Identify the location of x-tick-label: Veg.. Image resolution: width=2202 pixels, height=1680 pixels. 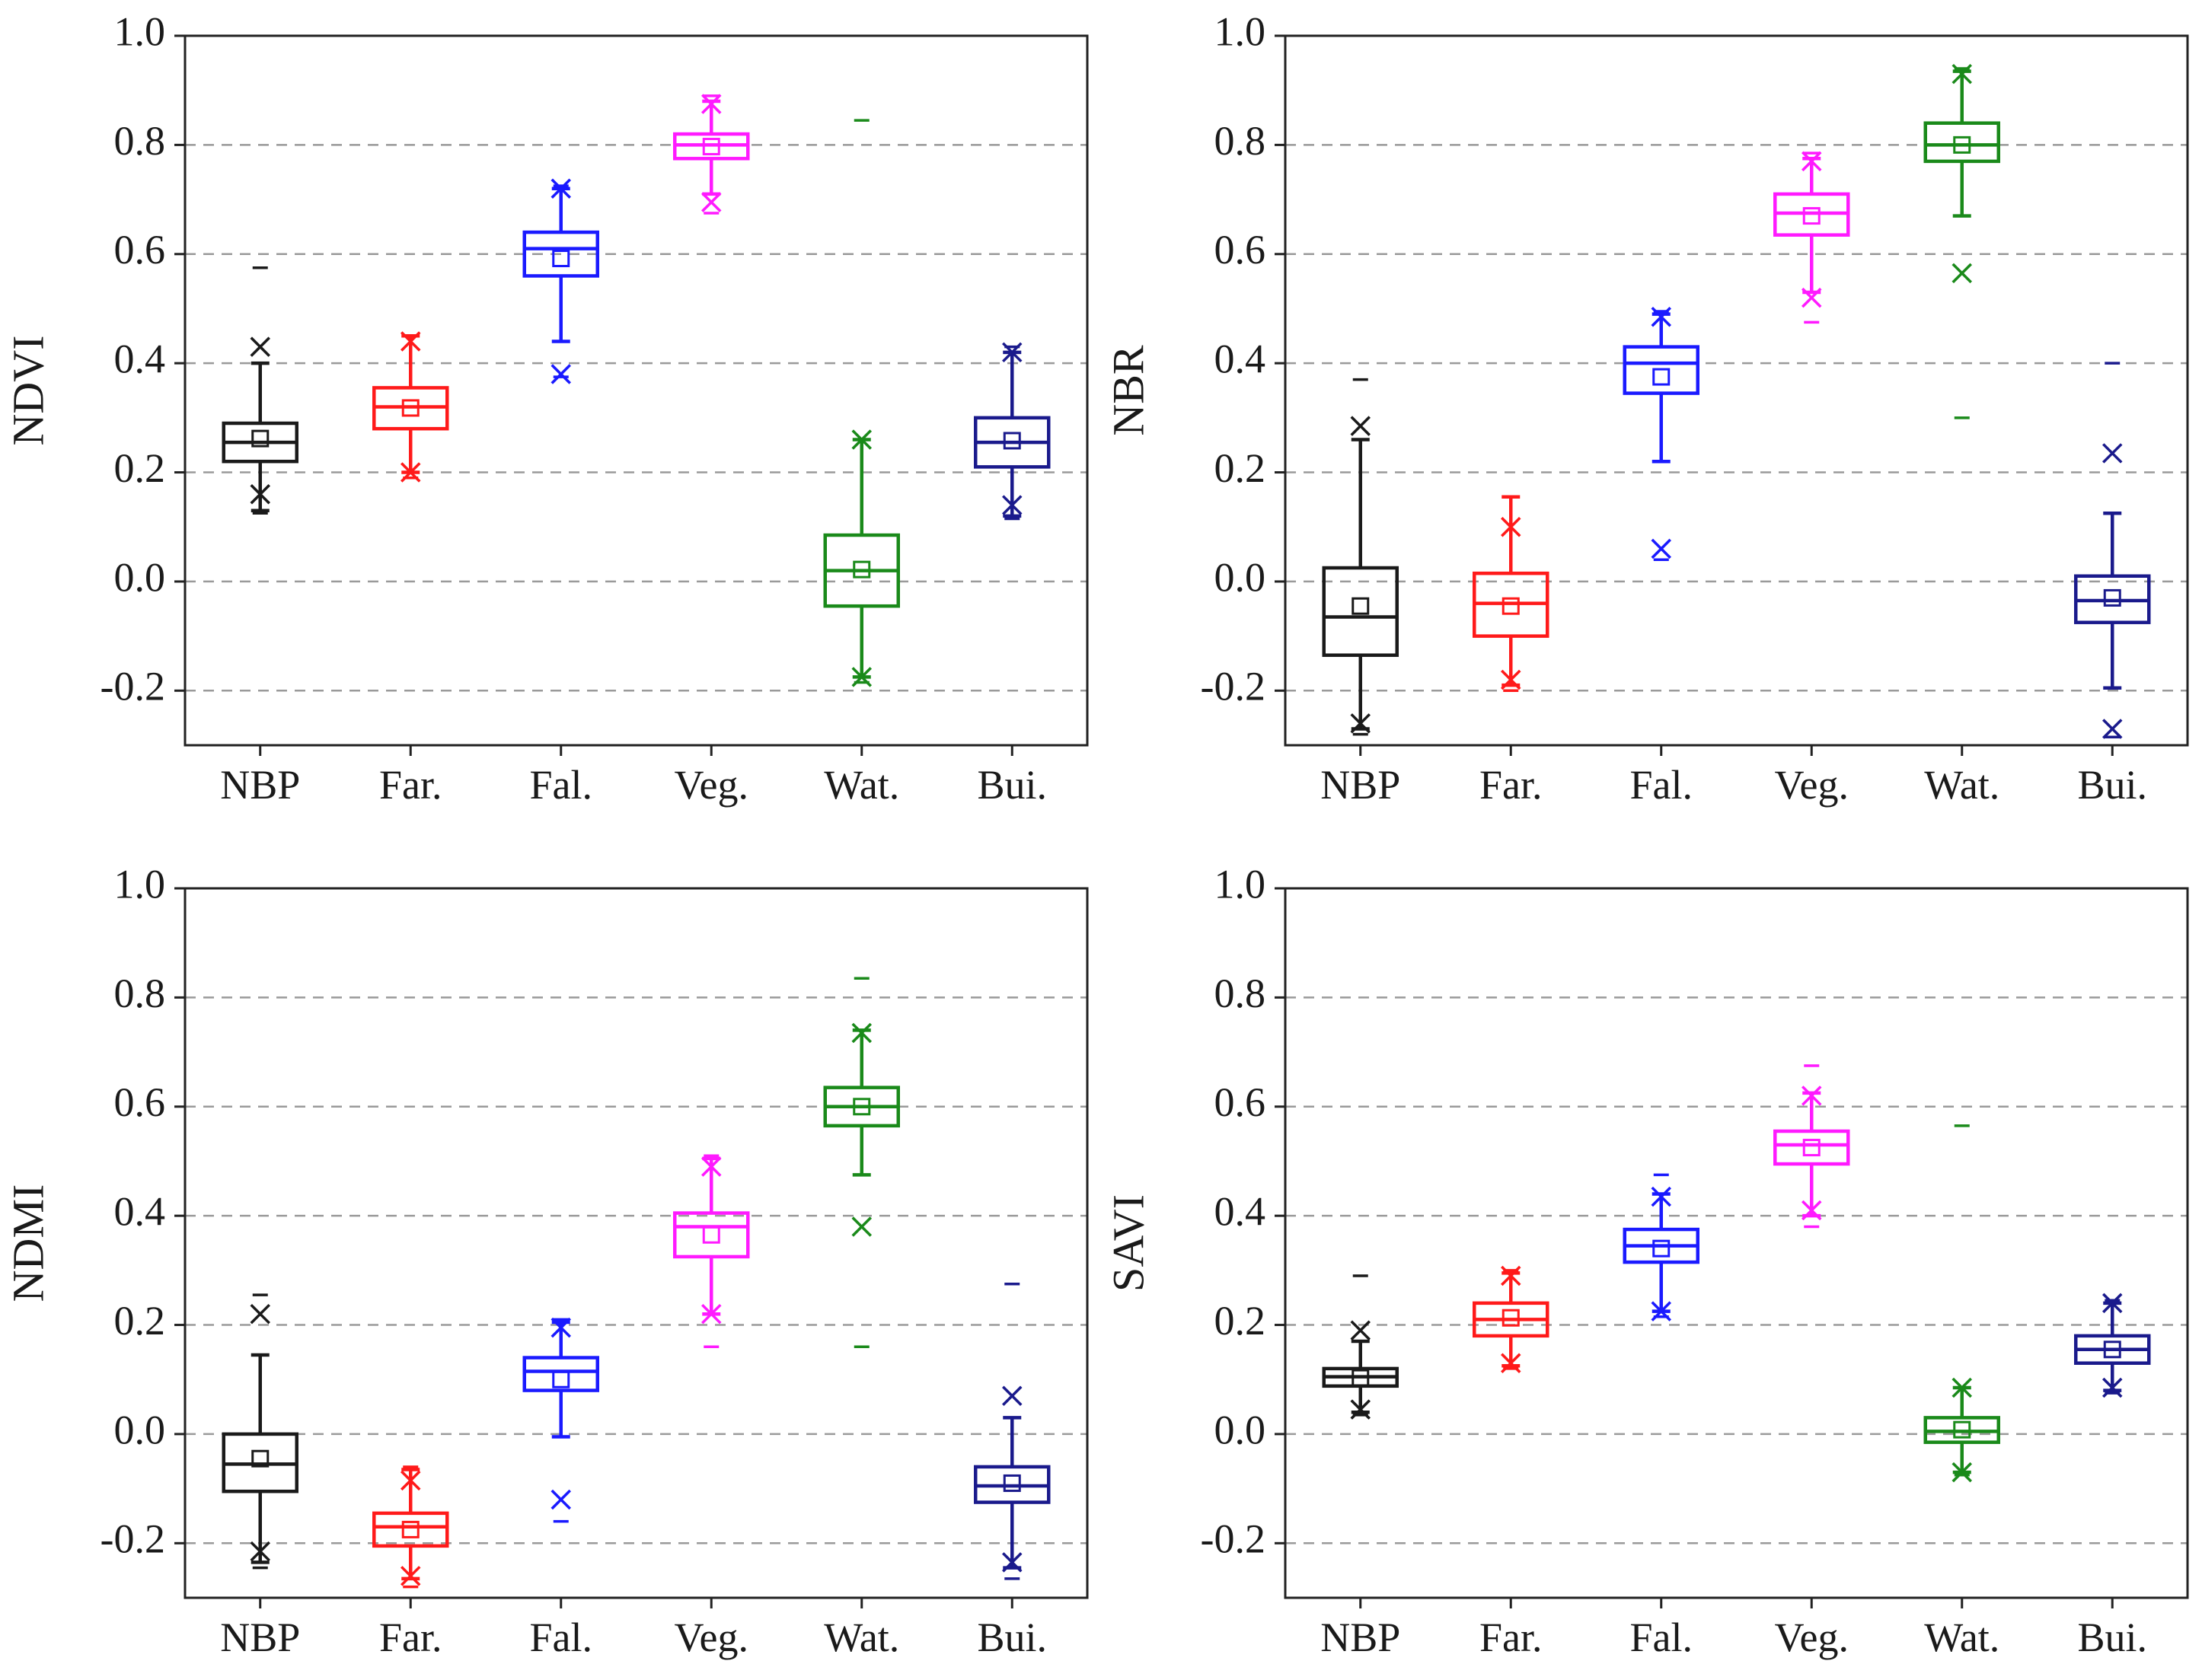
(711, 1637).